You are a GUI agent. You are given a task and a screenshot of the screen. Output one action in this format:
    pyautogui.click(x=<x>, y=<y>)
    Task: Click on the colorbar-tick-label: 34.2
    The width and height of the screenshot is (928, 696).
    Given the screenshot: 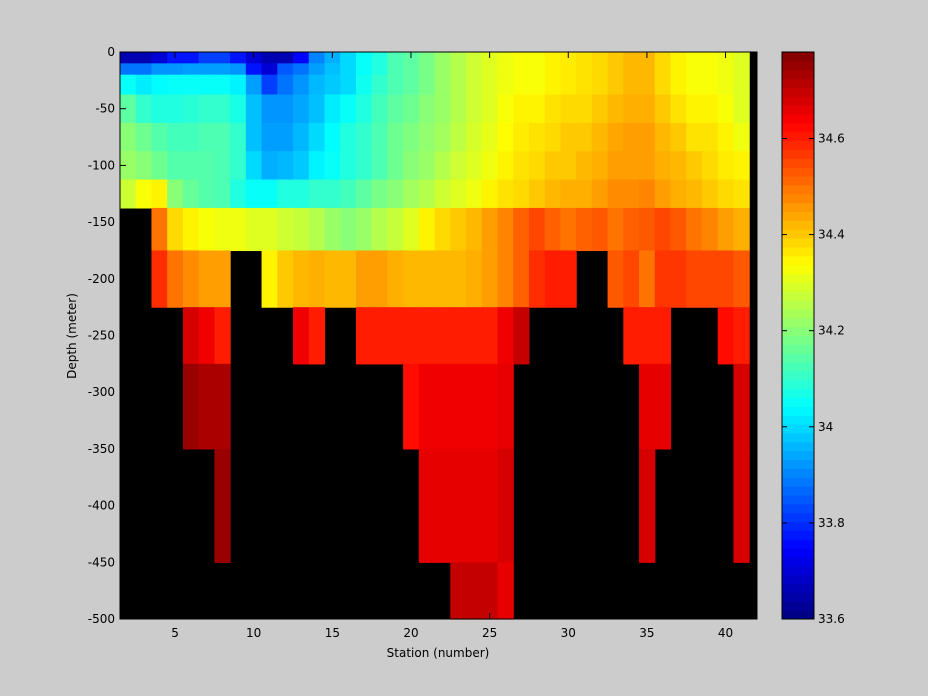 What is the action you would take?
    pyautogui.click(x=831, y=331)
    